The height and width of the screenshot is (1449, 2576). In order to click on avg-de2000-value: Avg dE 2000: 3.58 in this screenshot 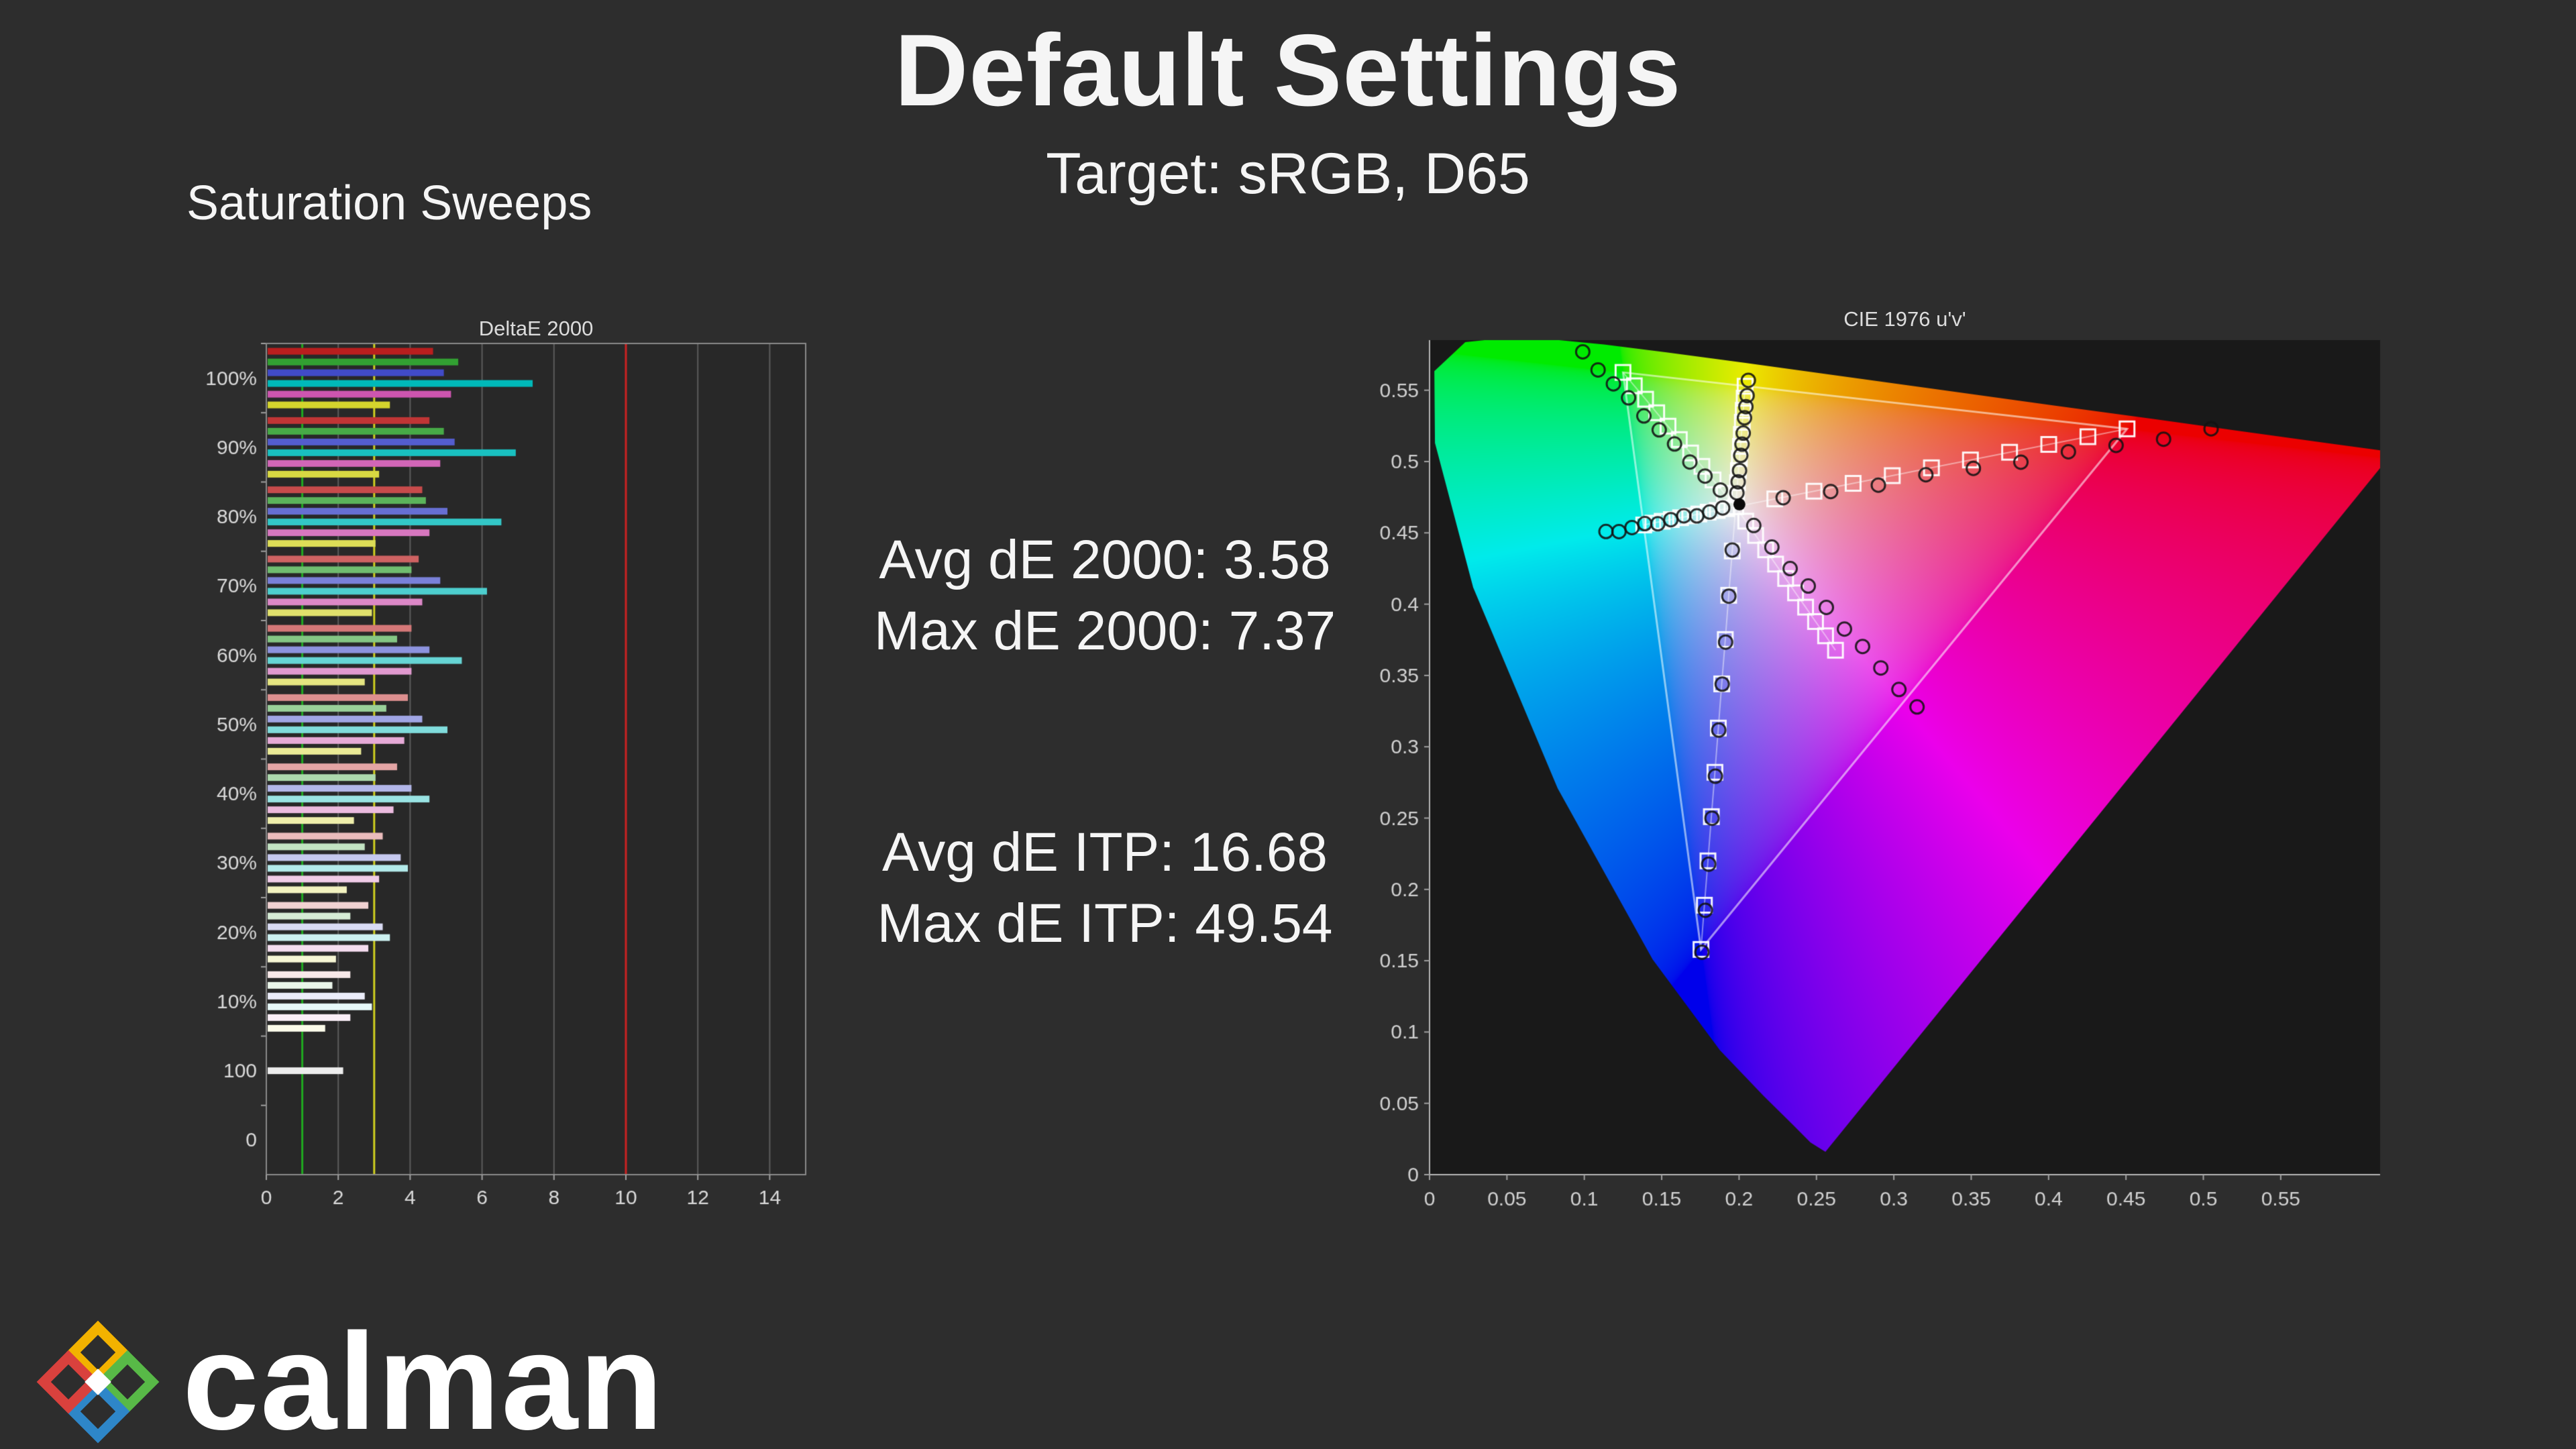, I will do `click(1105, 559)`.